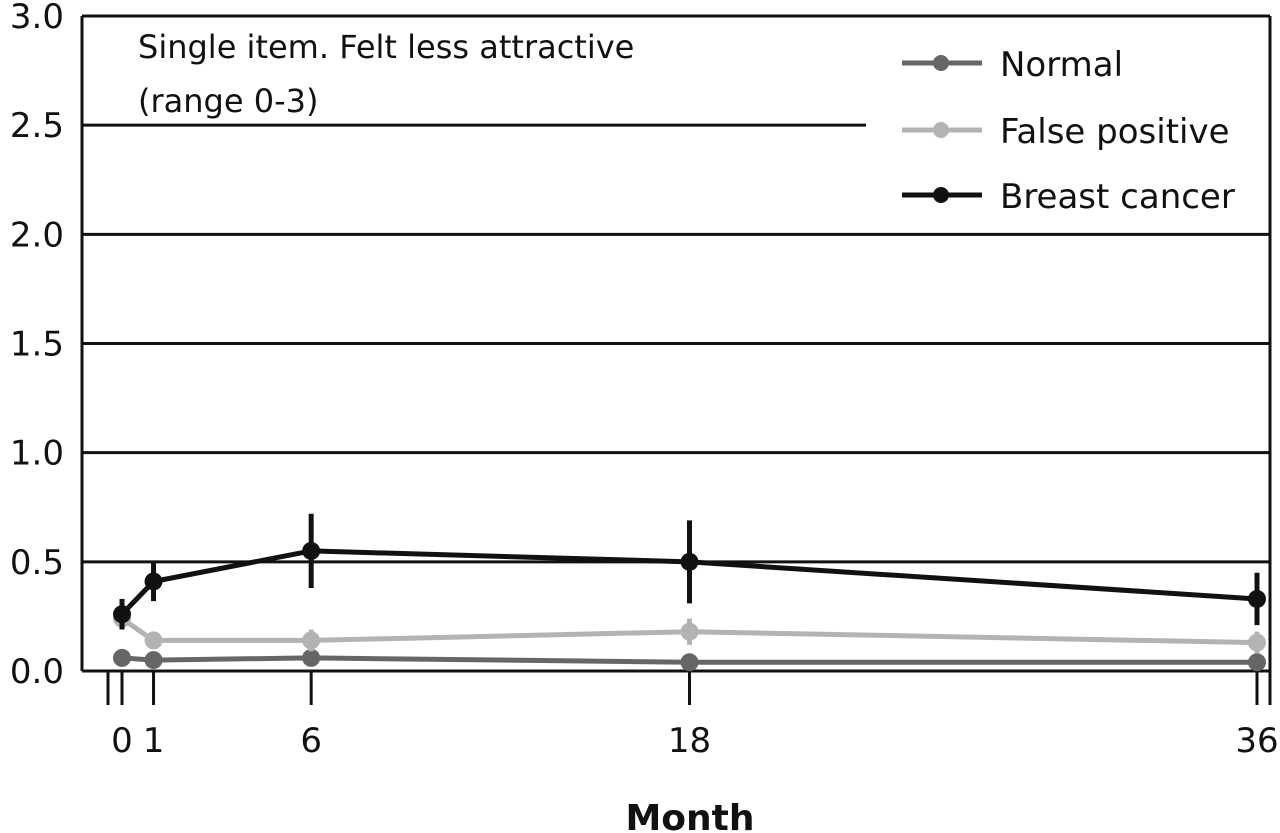 The height and width of the screenshot is (833, 1280). Describe the element at coordinates (37, 18) in the screenshot. I see `y-tick-label-3.0: 3.0` at that location.